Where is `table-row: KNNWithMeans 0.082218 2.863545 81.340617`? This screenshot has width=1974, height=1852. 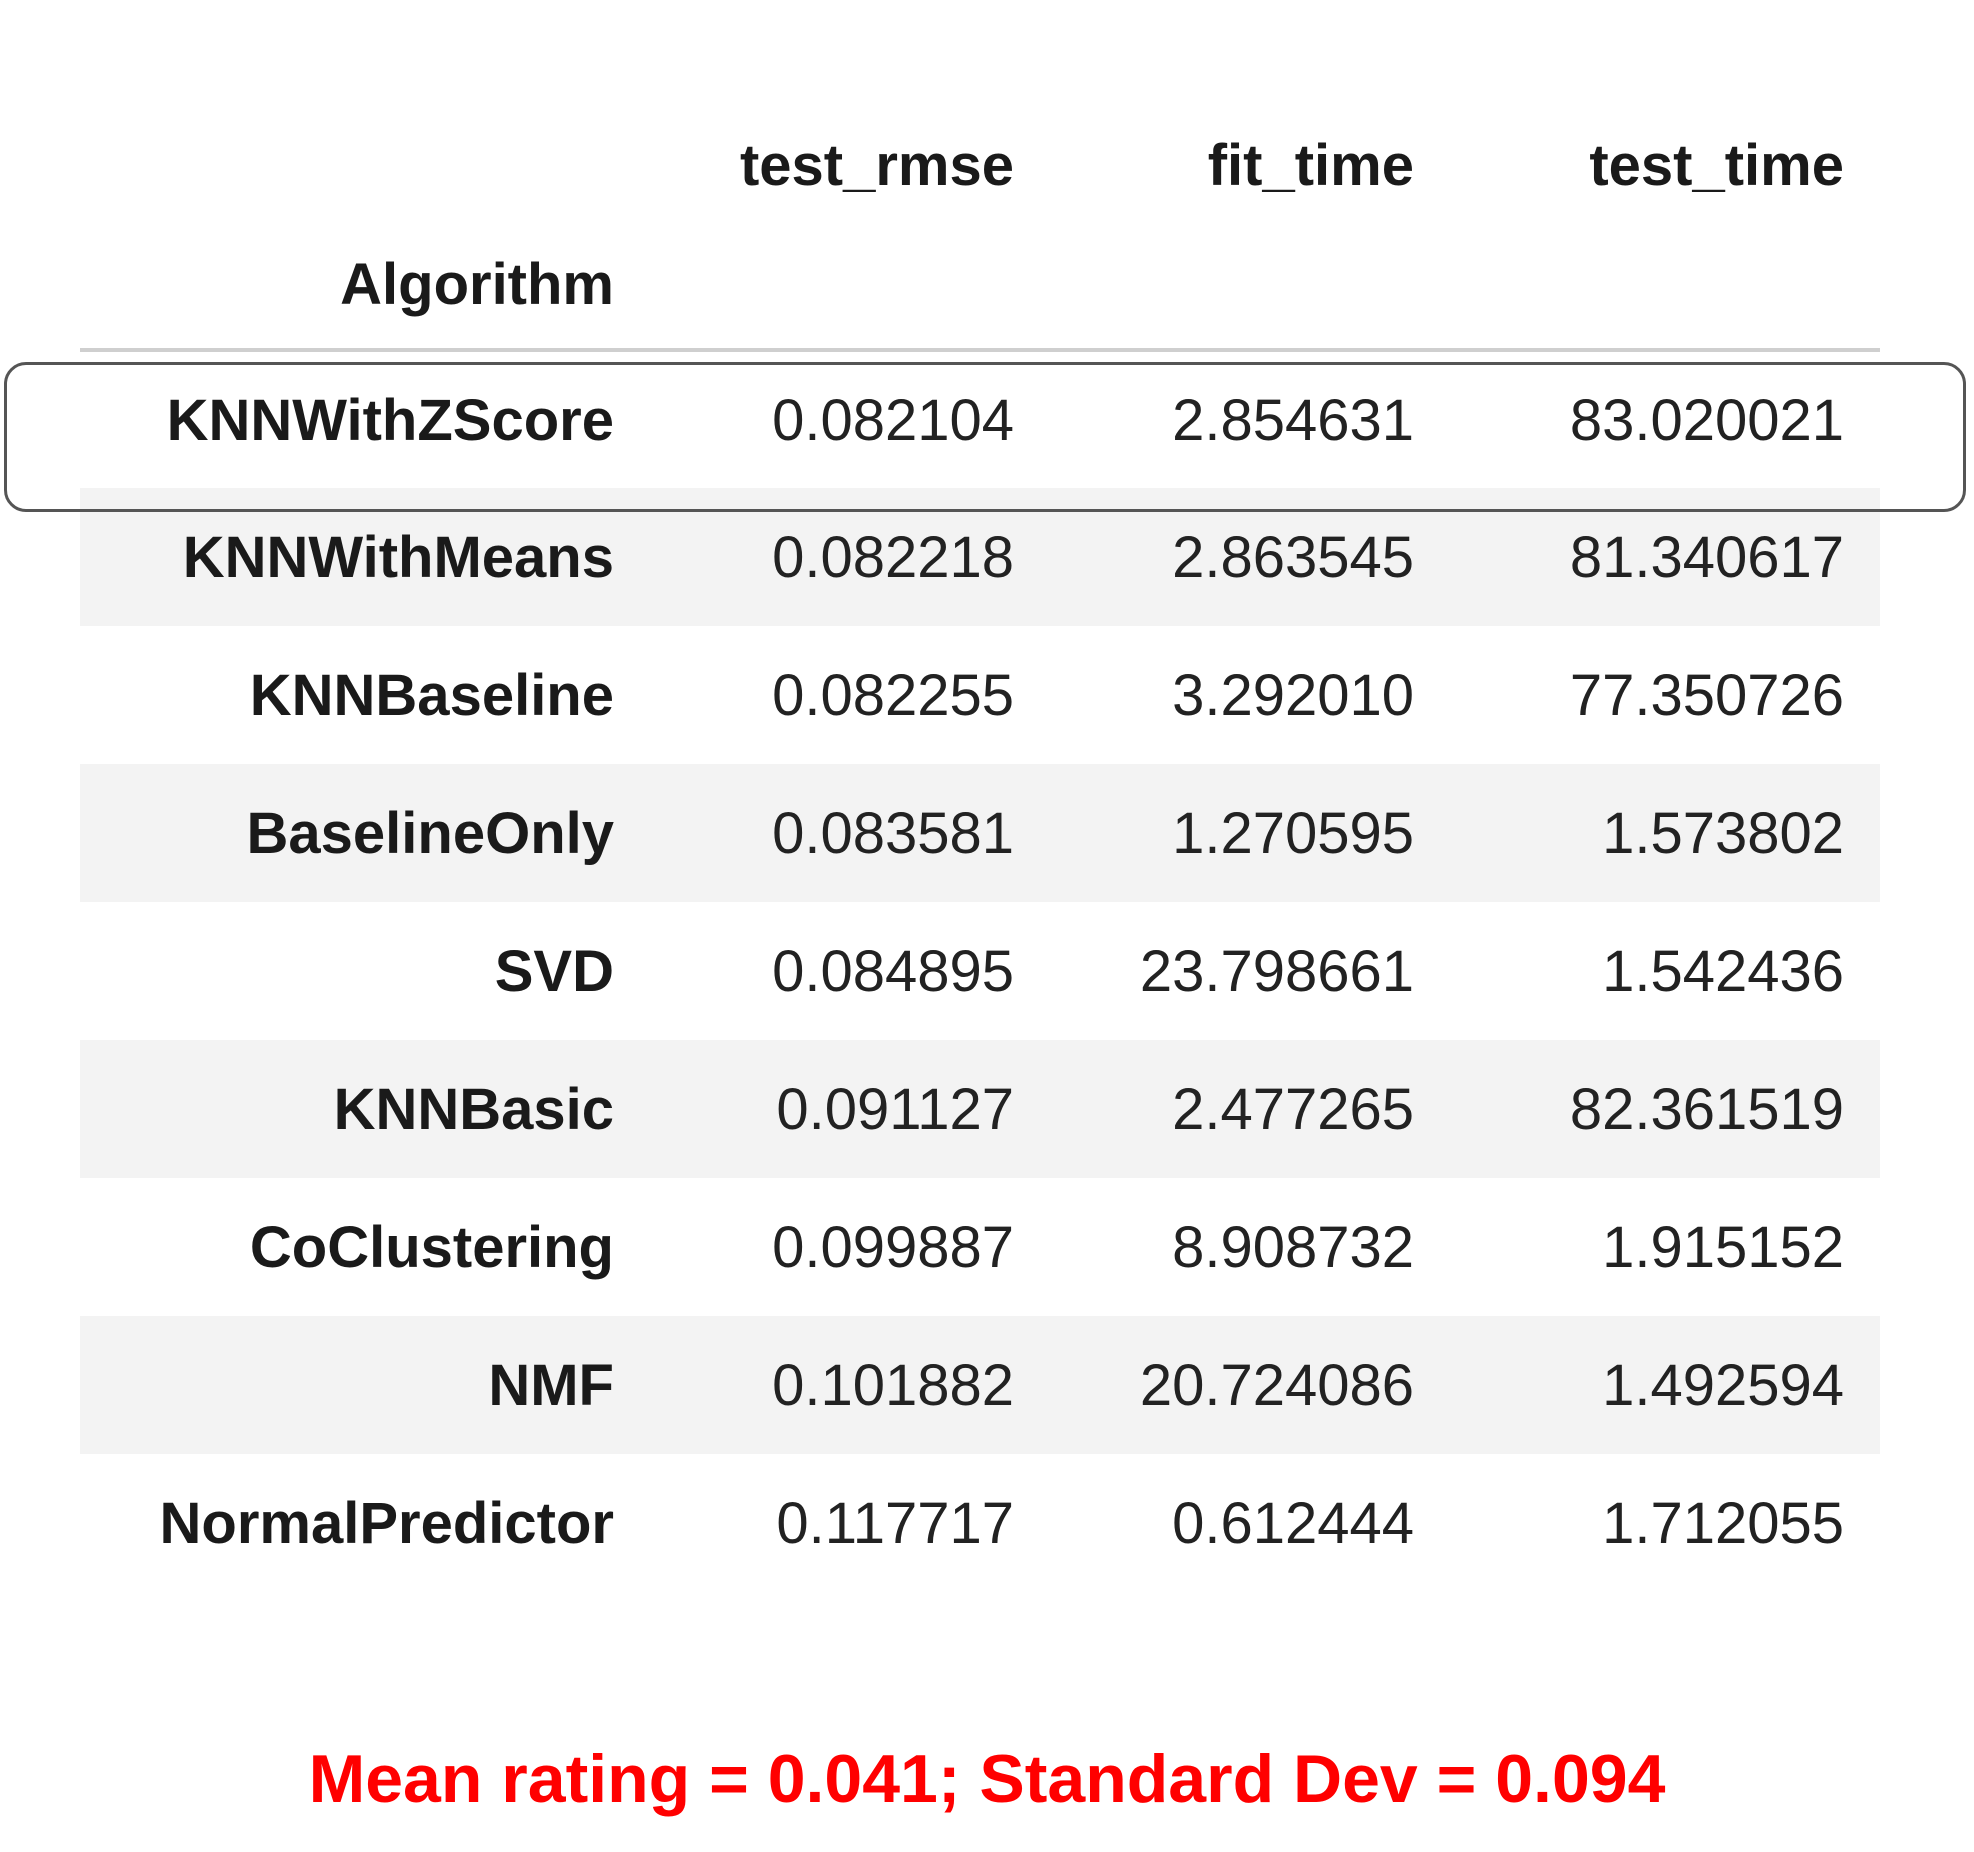 table-row: KNNWithMeans 0.082218 2.863545 81.340617 is located at coordinates (980, 557).